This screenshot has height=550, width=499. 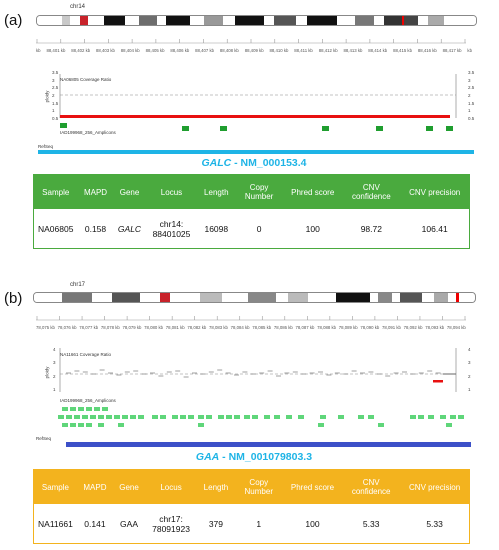 What do you see at coordinates (427, 50) in the screenshot?
I see `ruler-tick-label: 88,416 kb` at bounding box center [427, 50].